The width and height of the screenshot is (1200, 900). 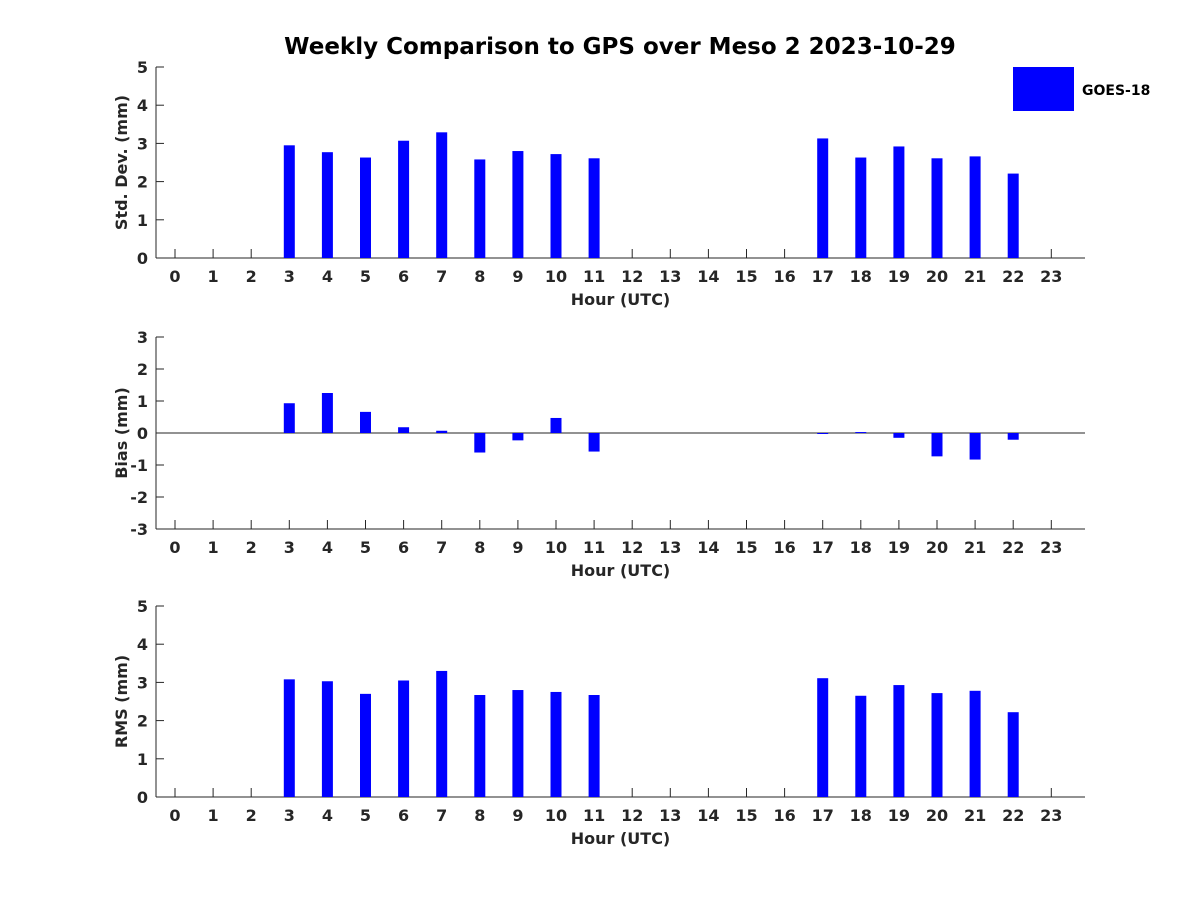 I want to click on bias-y-tick-label: -3, so click(x=139, y=529).